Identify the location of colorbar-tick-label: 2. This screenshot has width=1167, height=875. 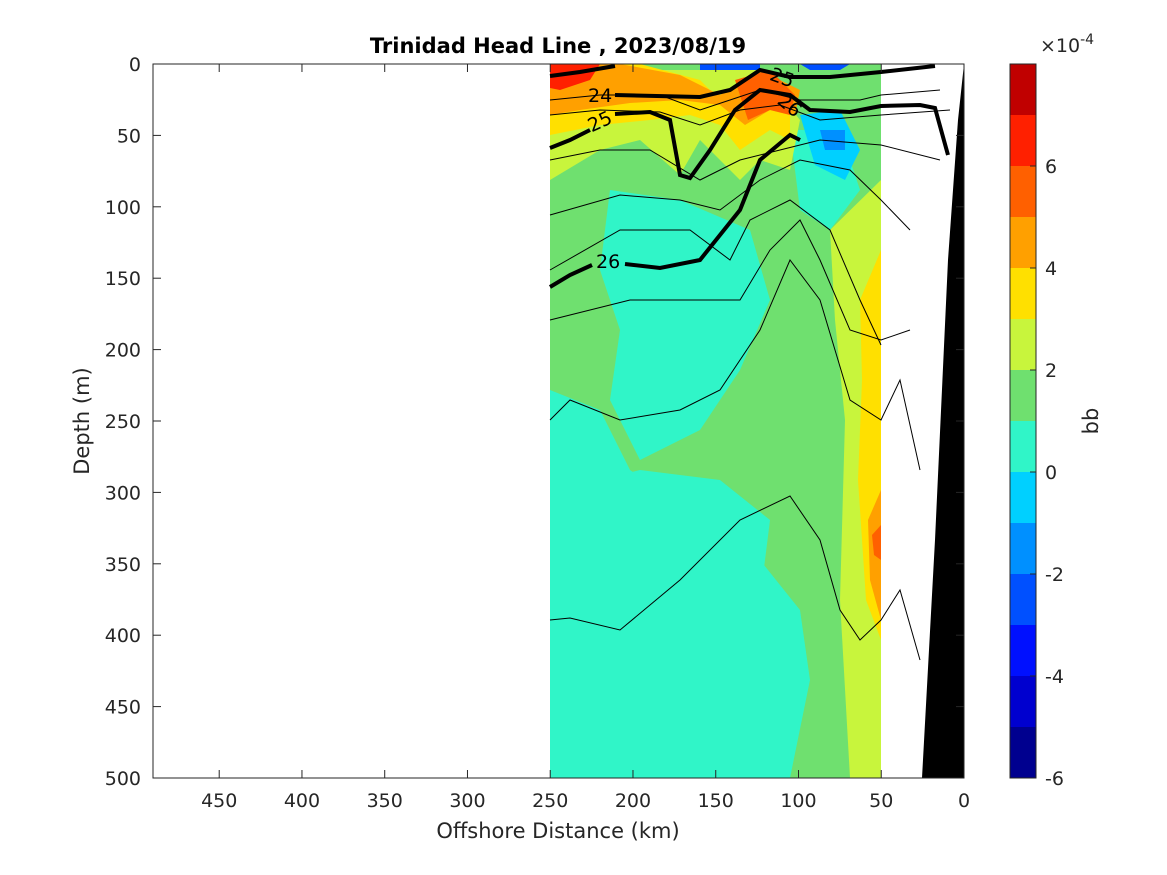
(1051, 371).